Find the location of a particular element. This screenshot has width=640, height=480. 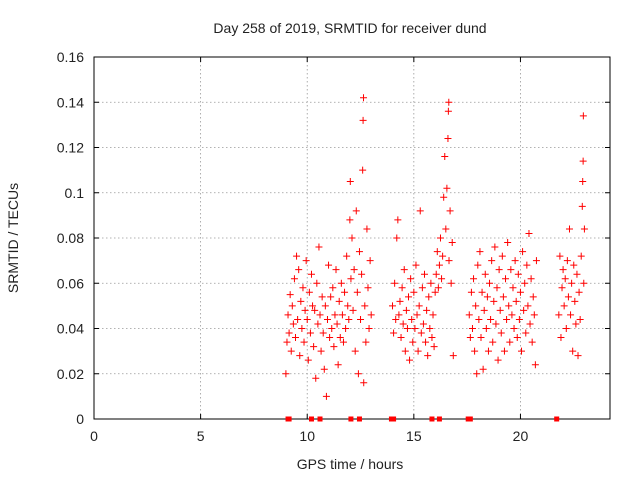

y-tick-label: 0.06 is located at coordinates (70, 283).